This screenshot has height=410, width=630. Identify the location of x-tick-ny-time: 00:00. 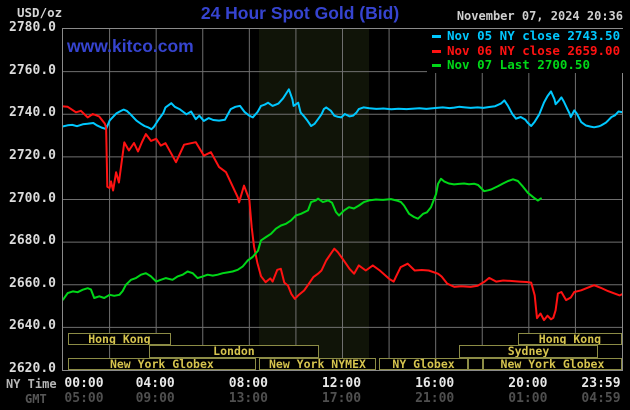
(84, 383).